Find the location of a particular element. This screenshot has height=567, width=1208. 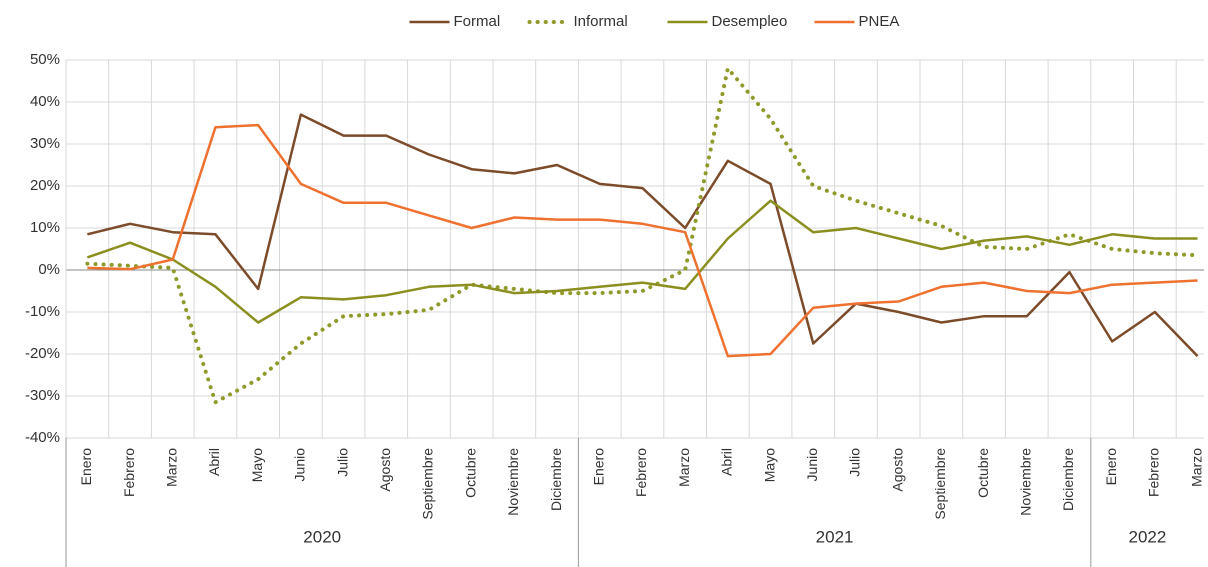

y-tick-label: 0% is located at coordinates (49, 269).